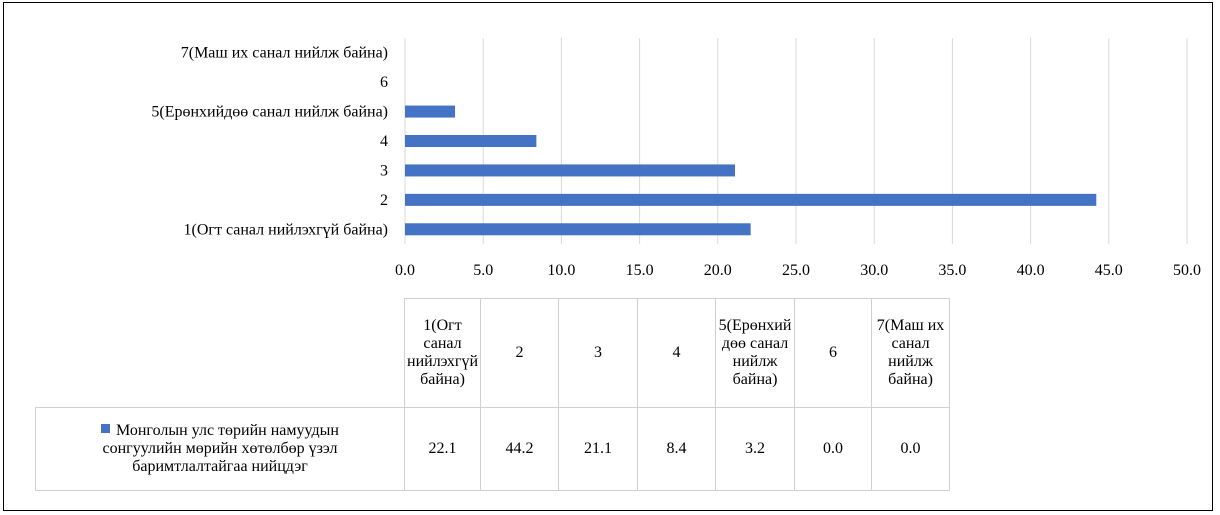 The height and width of the screenshot is (515, 1220). I want to click on table-value-cell: 22.1, so click(442, 449).